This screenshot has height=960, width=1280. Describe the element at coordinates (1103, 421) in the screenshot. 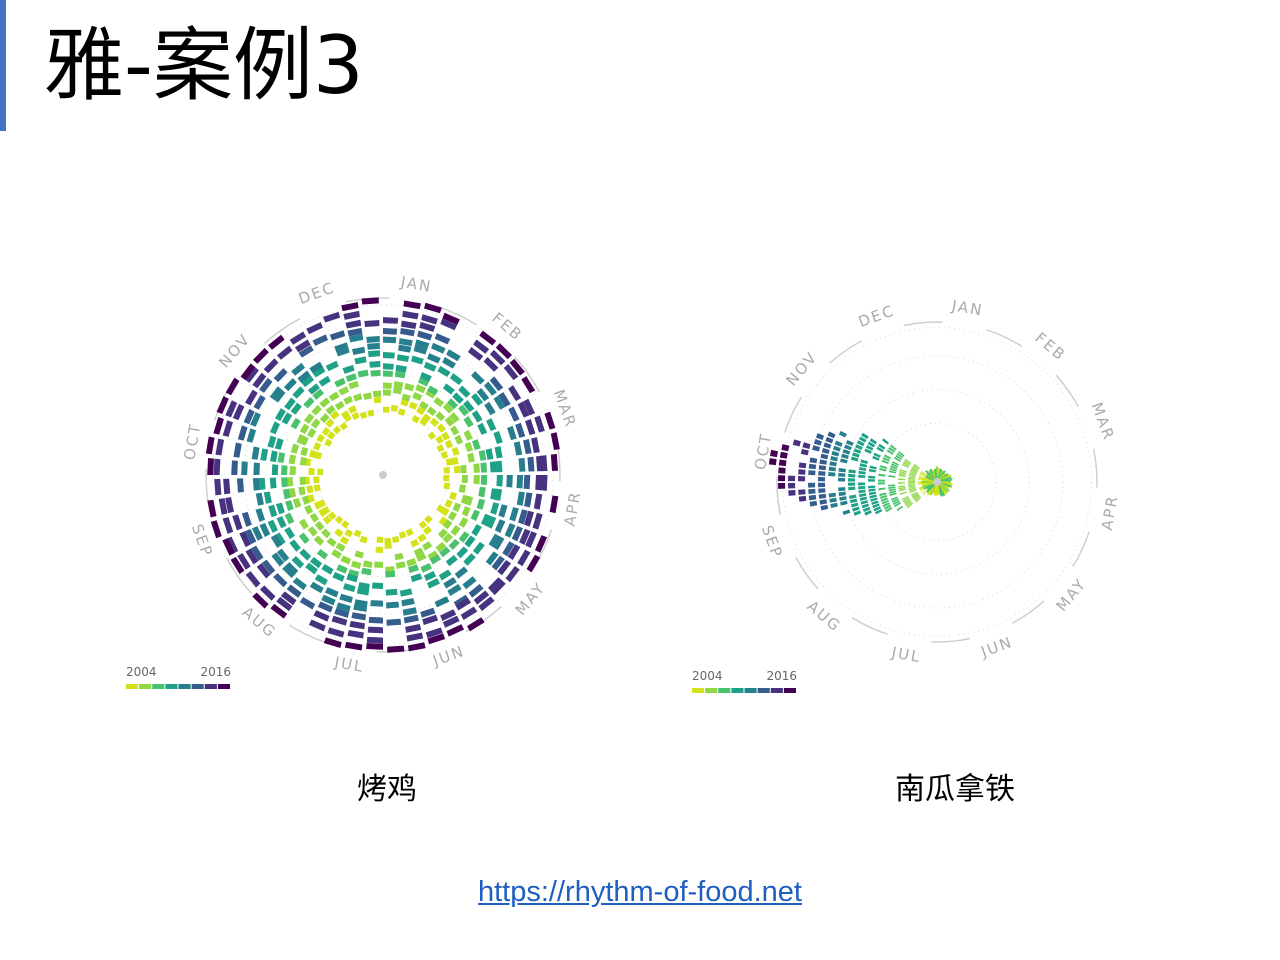

I see `month-label-mar: MAR` at that location.